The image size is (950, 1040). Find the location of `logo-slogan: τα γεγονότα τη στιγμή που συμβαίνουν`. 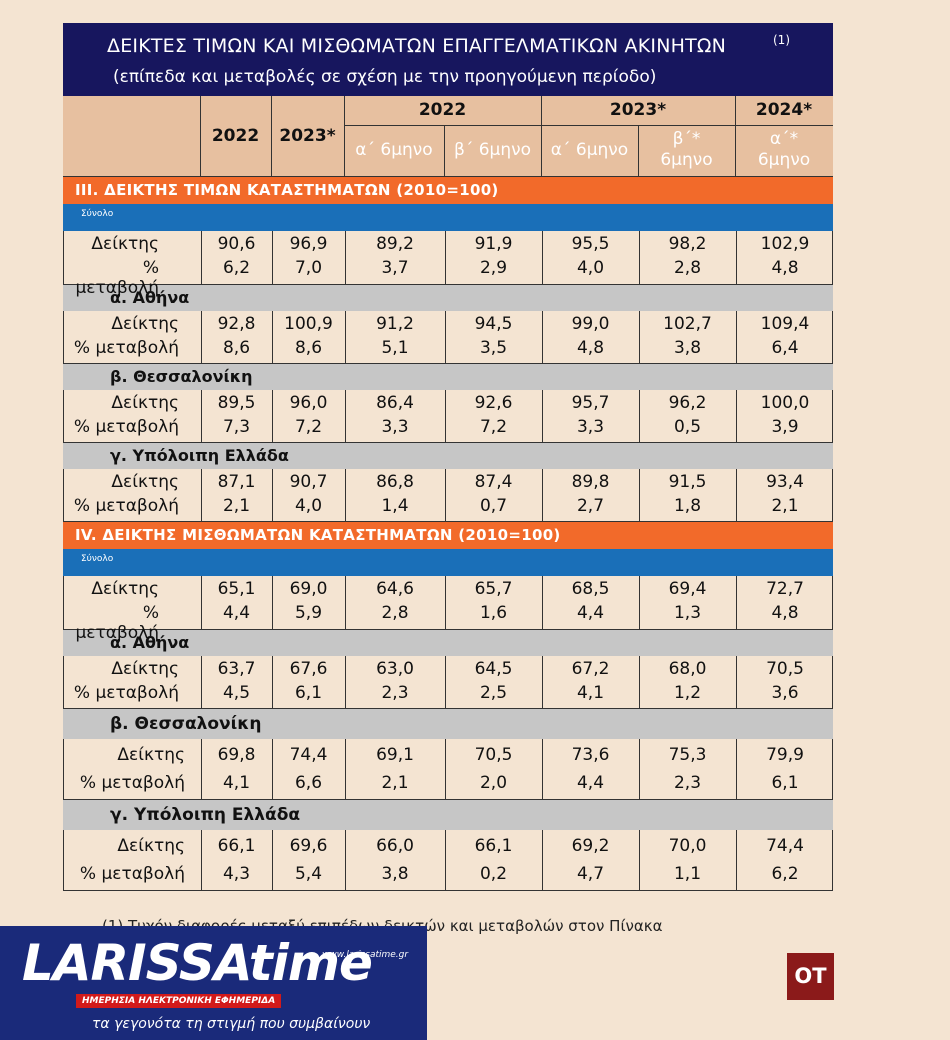

logo-slogan: τα γεγονότα τη στιγμή που συμβαίνουν is located at coordinates (231, 1024).